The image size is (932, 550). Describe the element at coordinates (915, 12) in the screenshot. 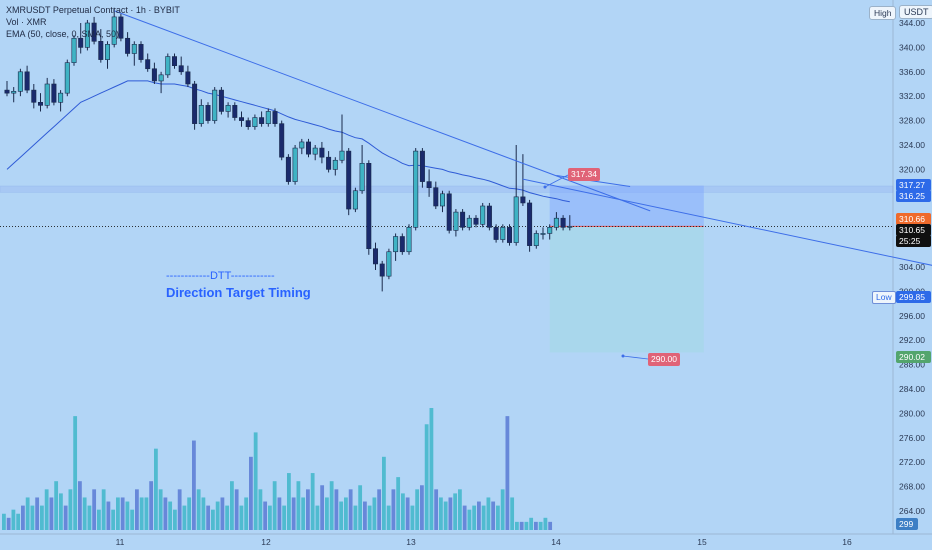

I see `currency-button: USDT` at that location.